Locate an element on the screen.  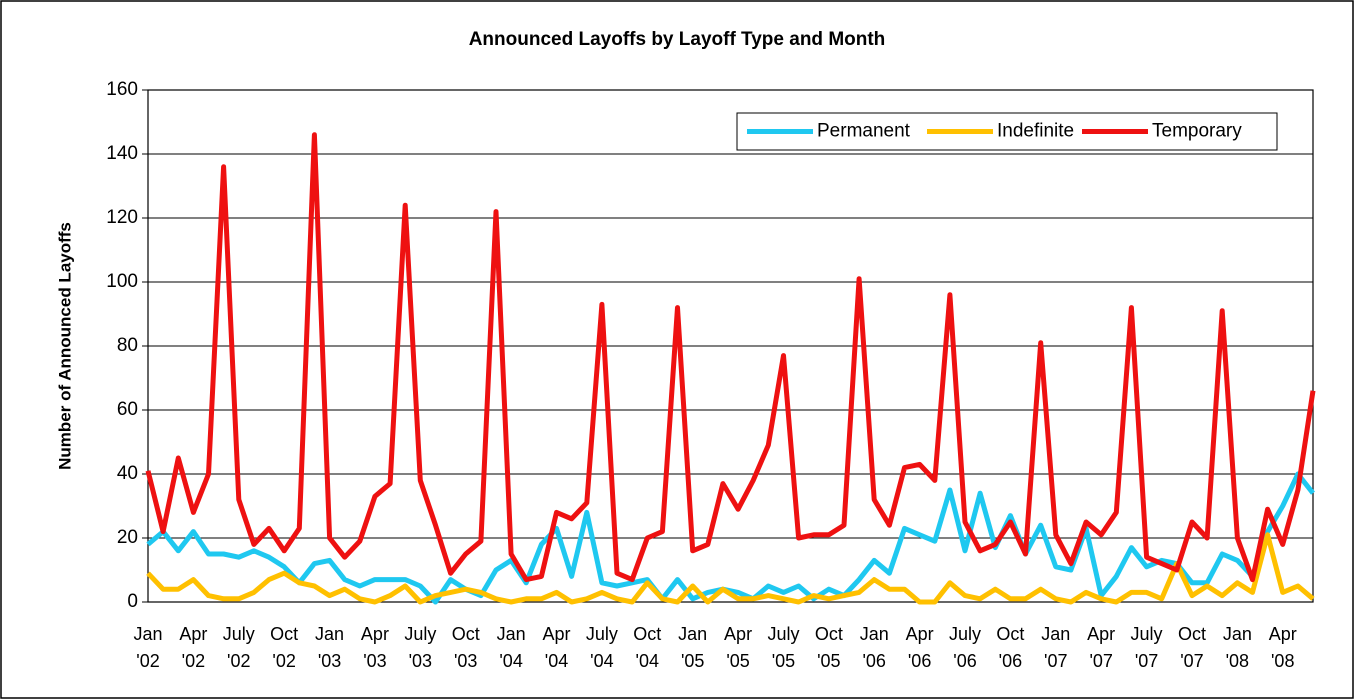
x-tick-label: Oct '05 is located at coordinates (828, 647).